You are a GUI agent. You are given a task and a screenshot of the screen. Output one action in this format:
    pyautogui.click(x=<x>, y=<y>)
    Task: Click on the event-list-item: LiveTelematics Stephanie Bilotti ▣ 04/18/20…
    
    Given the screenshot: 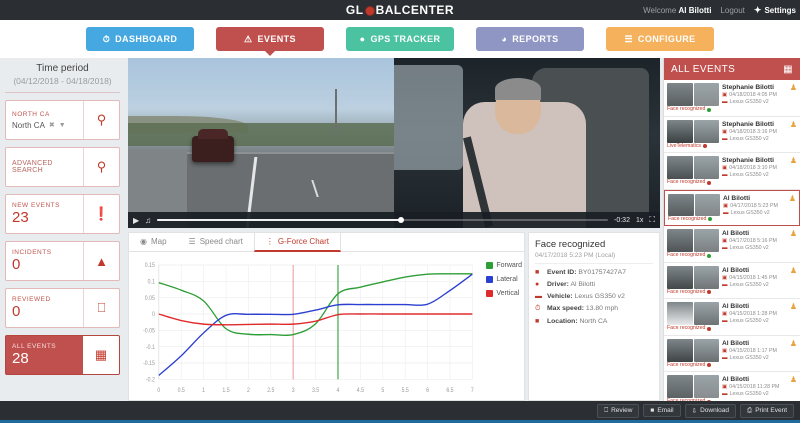 What is the action you would take?
    pyautogui.click(x=732, y=134)
    